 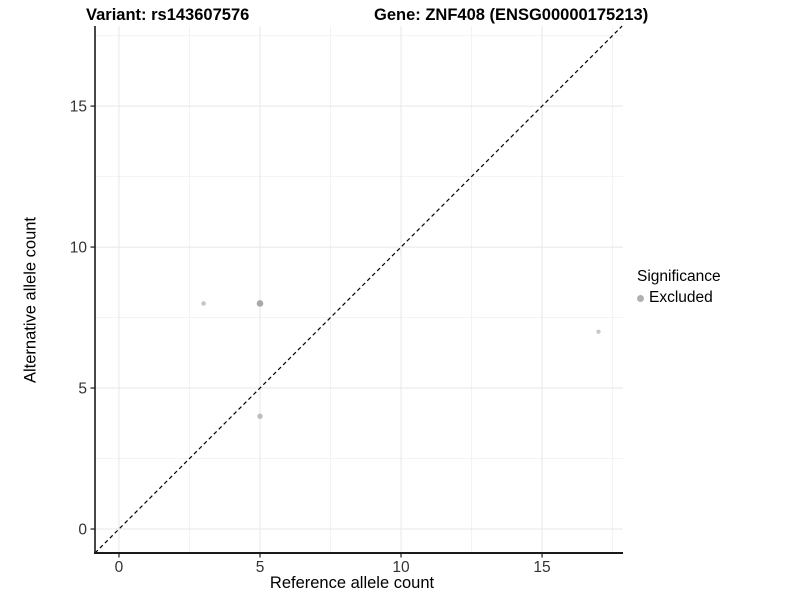 I want to click on y-tick-label: 0, so click(x=82, y=530).